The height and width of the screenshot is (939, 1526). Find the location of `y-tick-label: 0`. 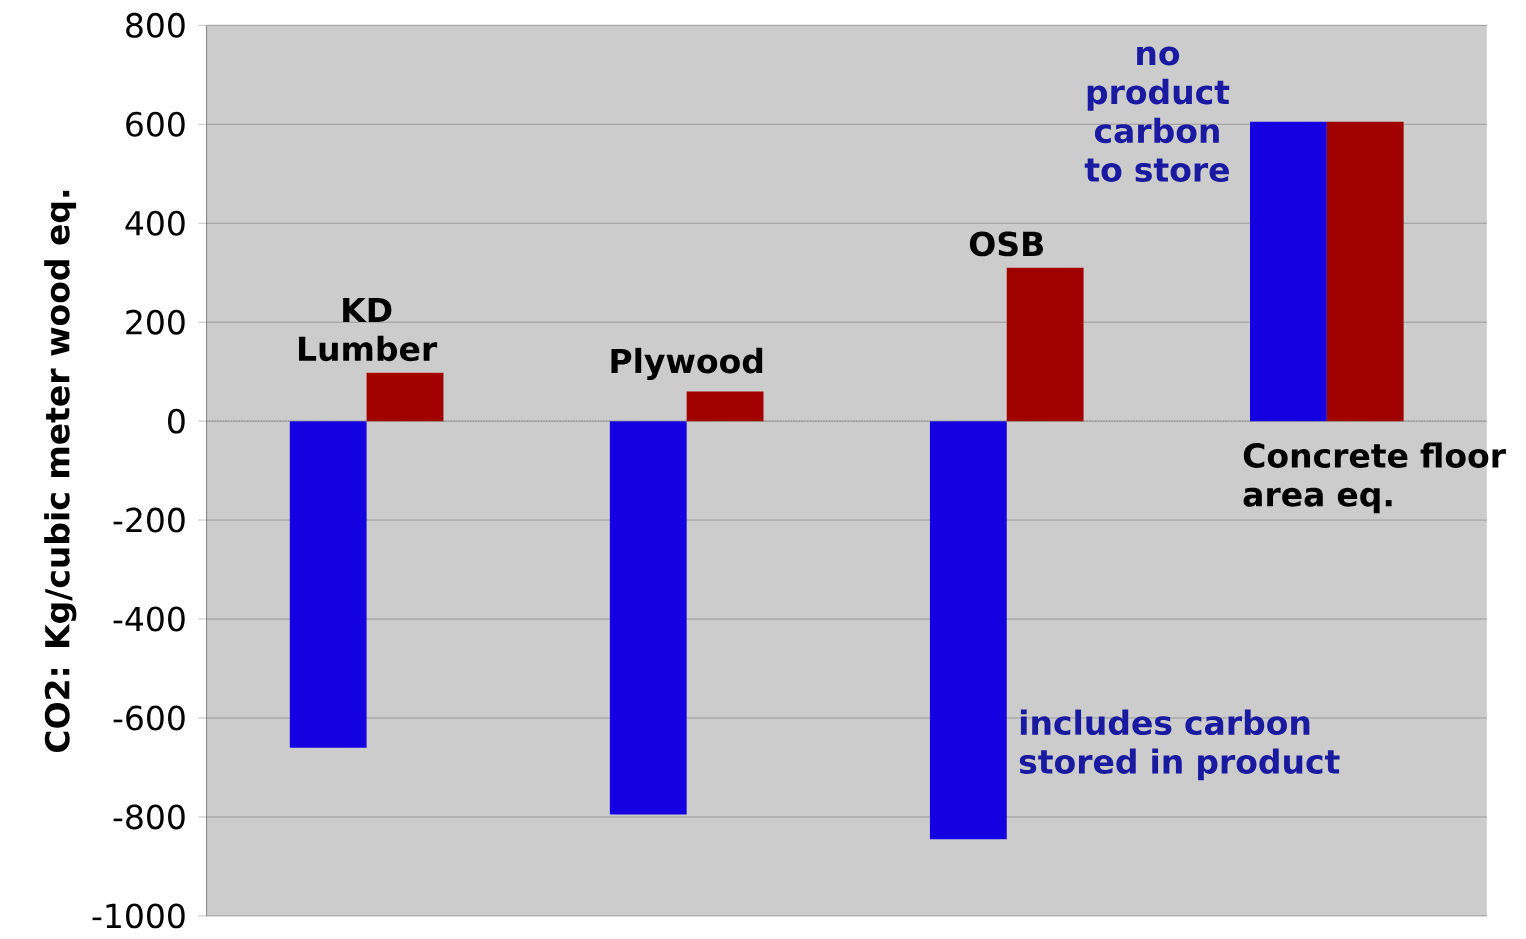

y-tick-label: 0 is located at coordinates (176, 421).